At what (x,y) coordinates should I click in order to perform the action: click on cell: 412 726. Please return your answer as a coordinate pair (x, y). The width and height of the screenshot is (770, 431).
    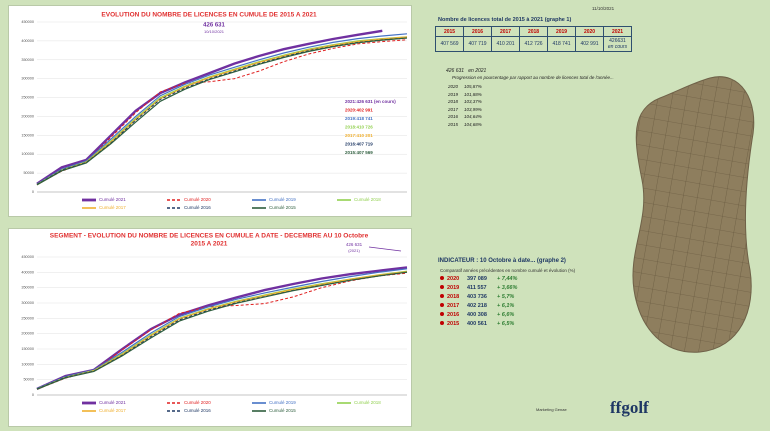
    Looking at the image, I should click on (533, 44).